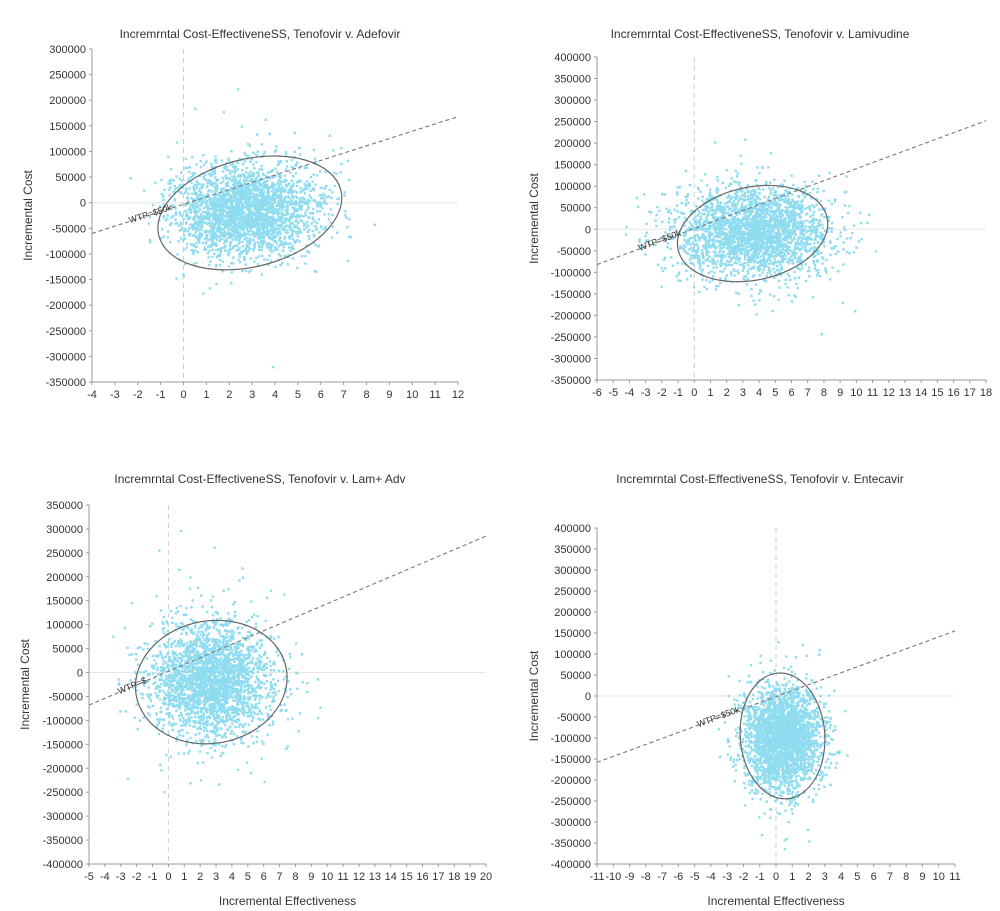 The image size is (1000, 911). Describe the element at coordinates (28, 214) in the screenshot. I see `y-axis-label: Incremental Cost` at that location.